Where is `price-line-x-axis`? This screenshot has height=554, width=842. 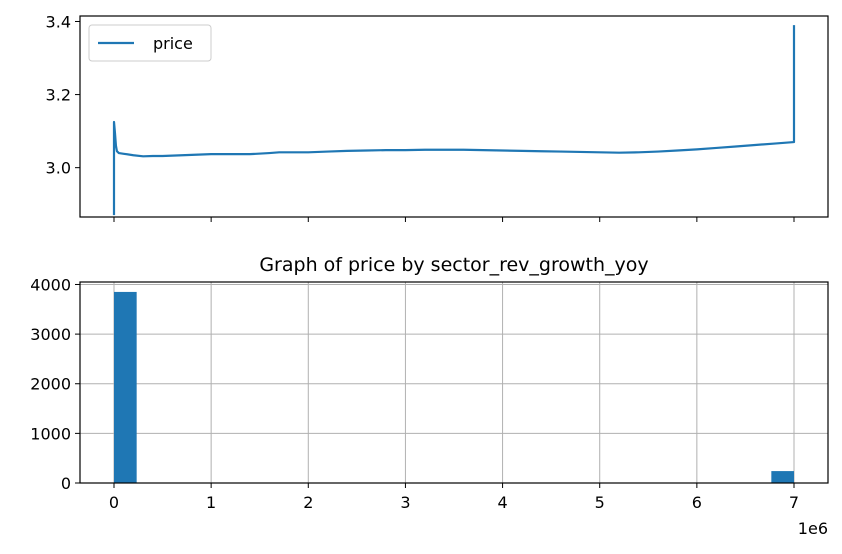
price-line-x-axis is located at coordinates (454, 219).